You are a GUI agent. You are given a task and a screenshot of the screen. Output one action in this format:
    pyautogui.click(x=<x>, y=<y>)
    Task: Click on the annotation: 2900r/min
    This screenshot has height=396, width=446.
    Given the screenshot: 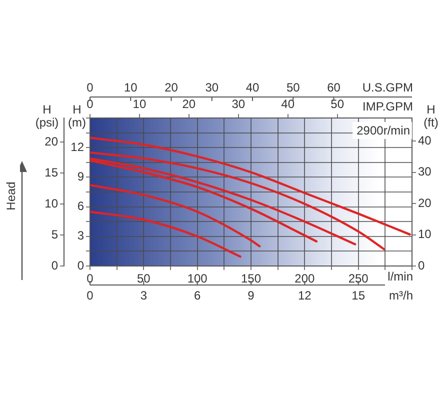 What is the action you would take?
    pyautogui.click(x=383, y=130)
    